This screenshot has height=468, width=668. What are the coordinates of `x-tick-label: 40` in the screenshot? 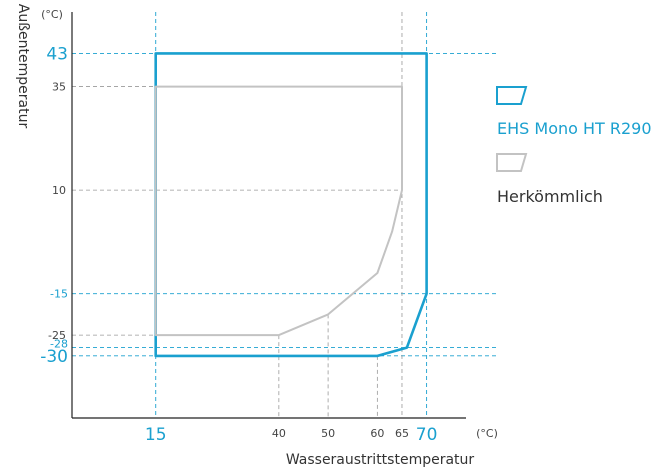 It's located at (279, 433).